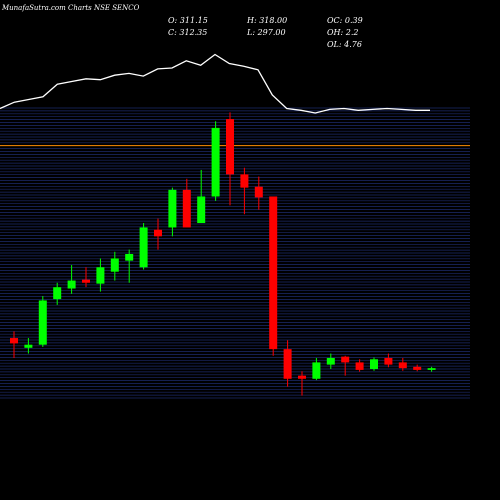 Image resolution: width=500 pixels, height=500 pixels. I want to click on close-value: C: 312.35, so click(188, 32).